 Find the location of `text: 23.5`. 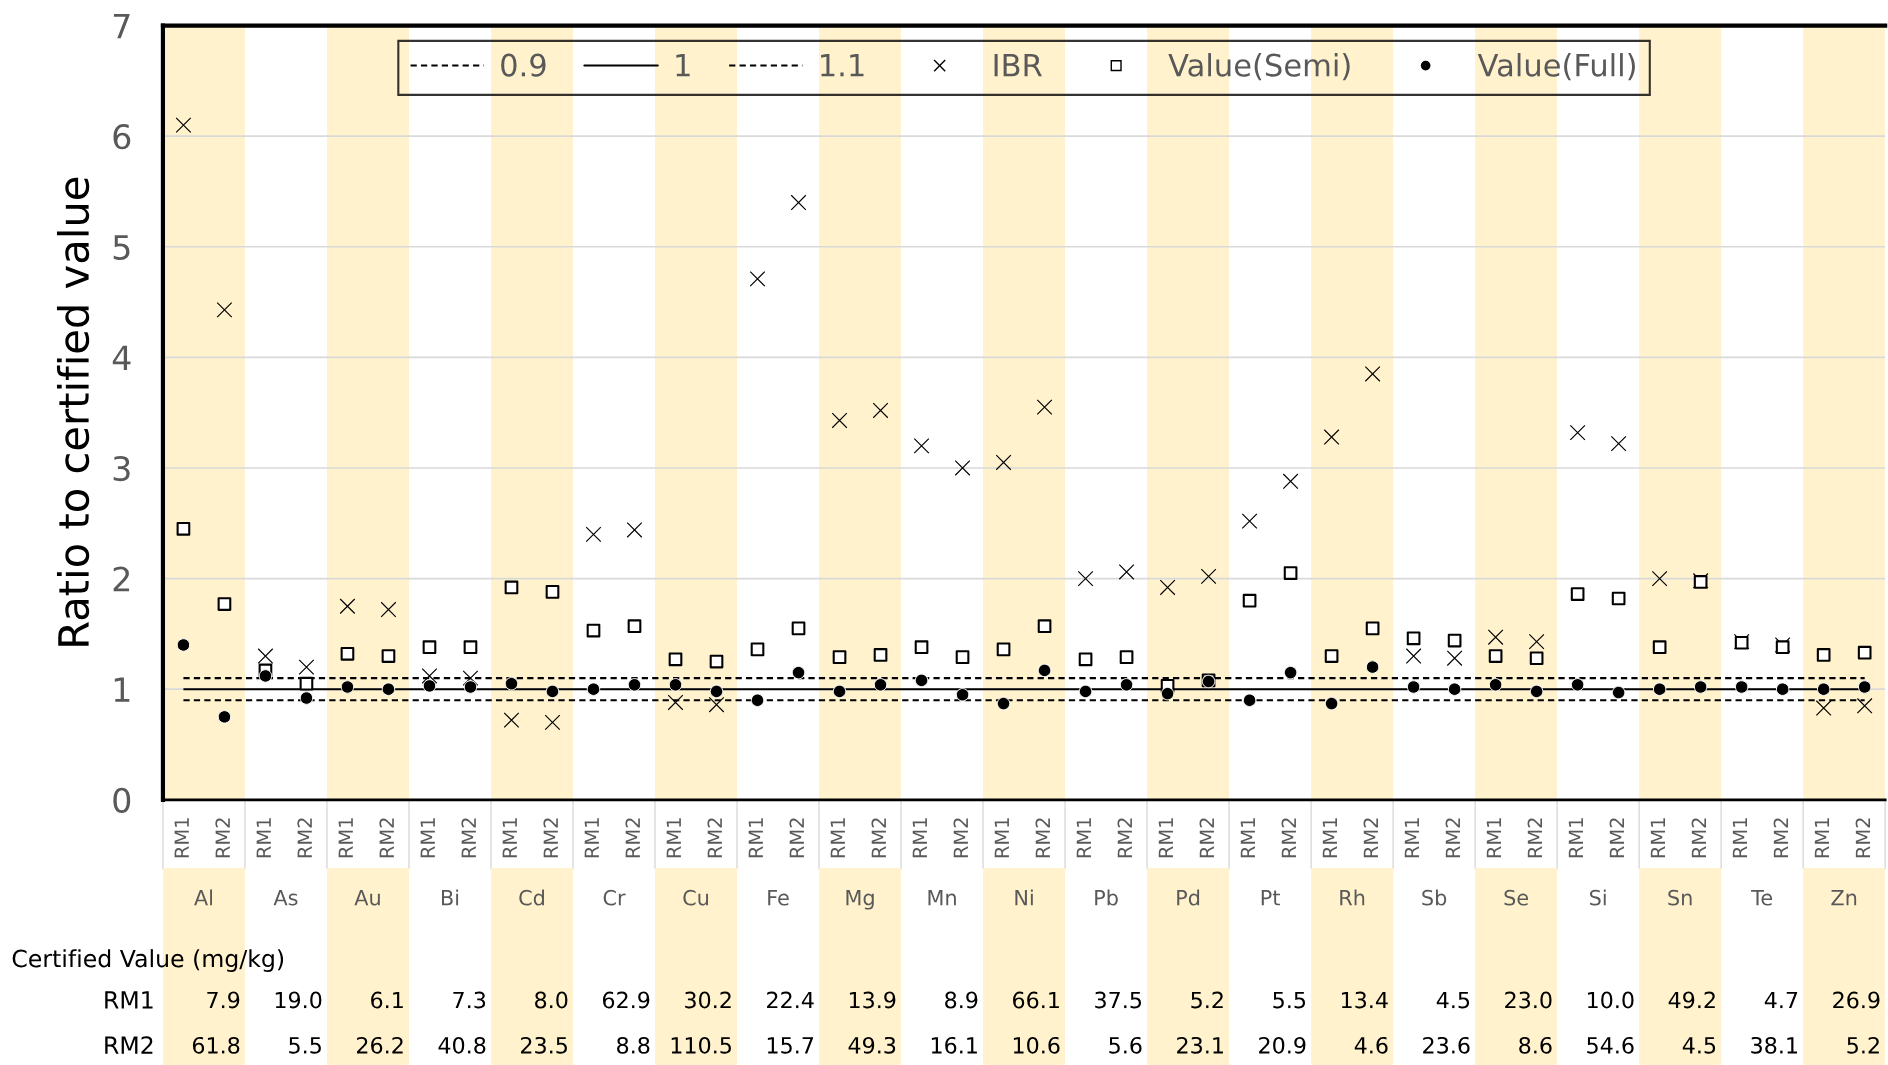

text: 23.5 is located at coordinates (544, 1045).